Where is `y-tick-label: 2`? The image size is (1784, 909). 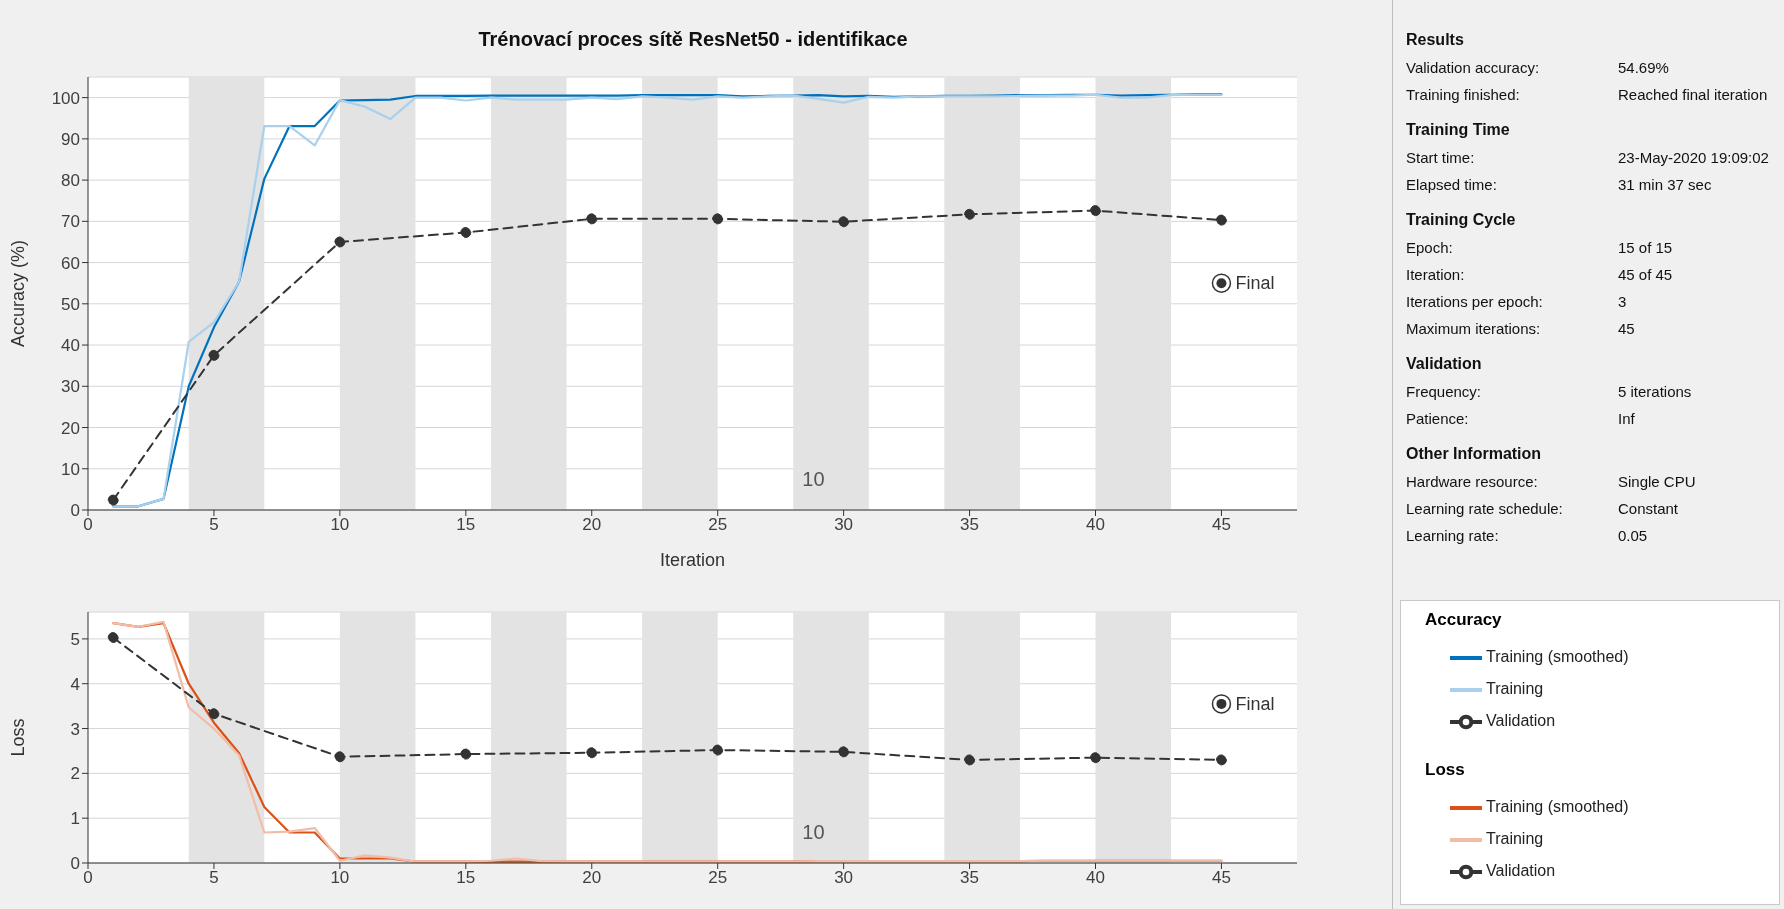 y-tick-label: 2 is located at coordinates (75, 774).